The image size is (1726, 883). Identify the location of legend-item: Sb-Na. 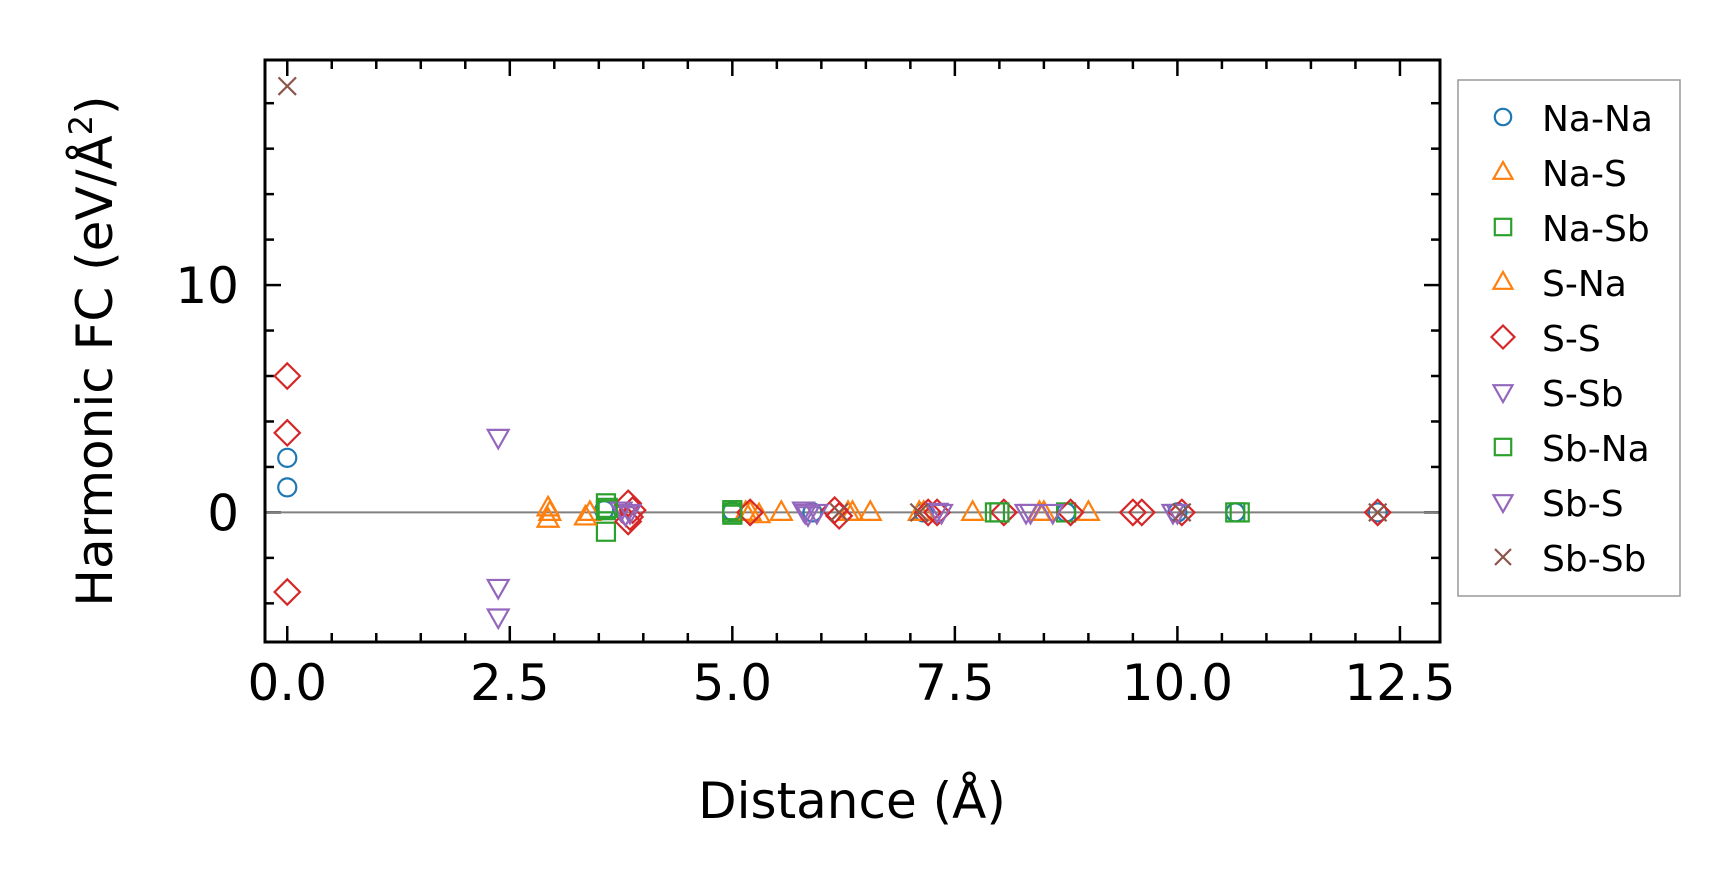
(1571, 449).